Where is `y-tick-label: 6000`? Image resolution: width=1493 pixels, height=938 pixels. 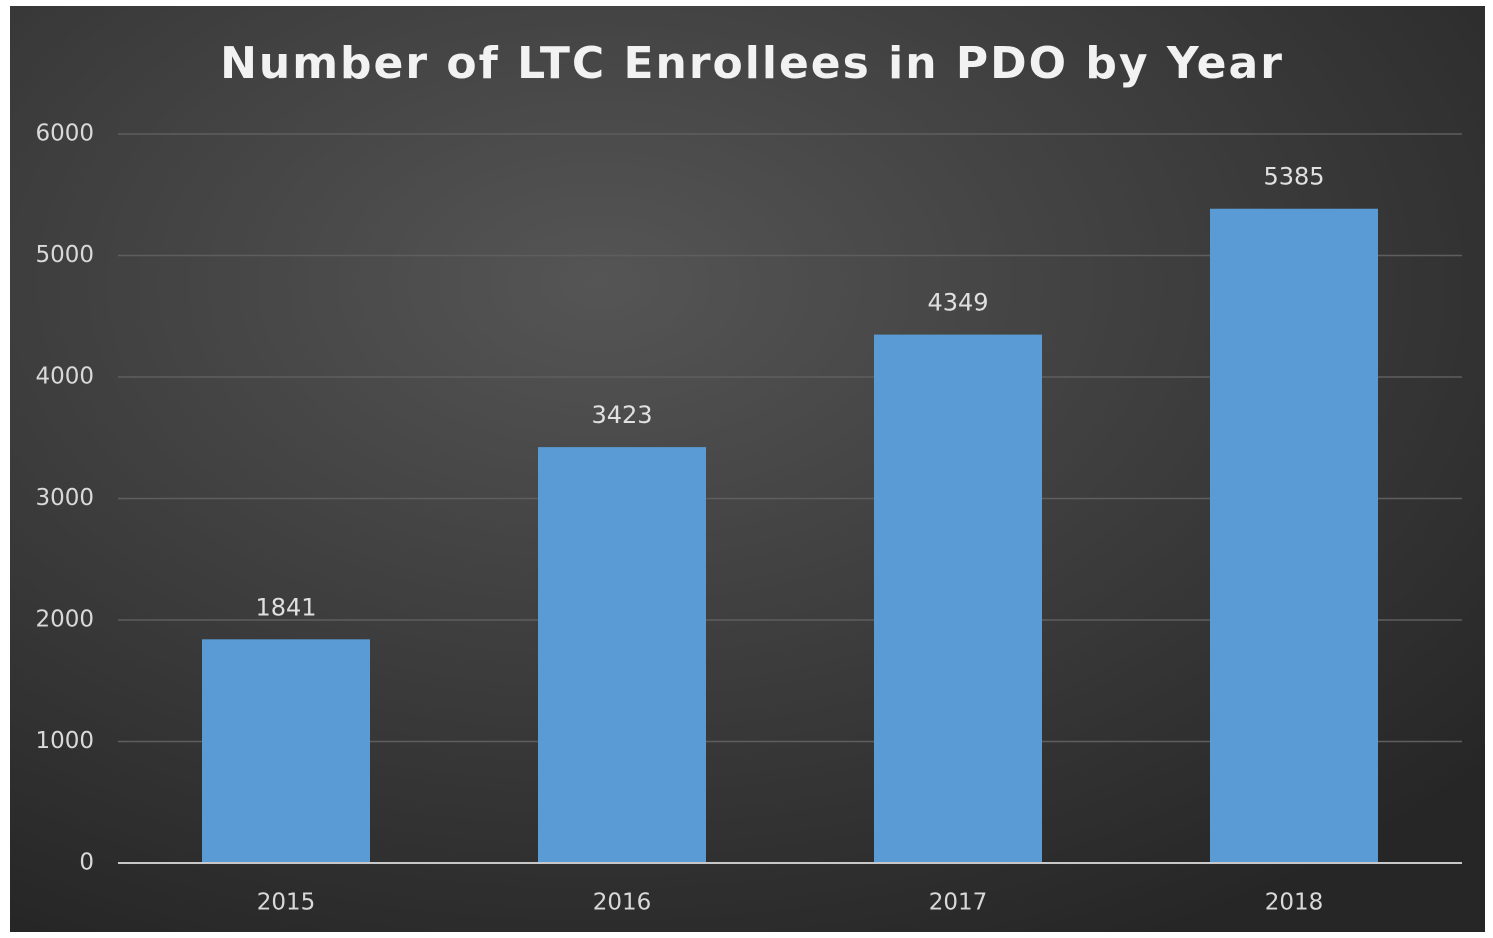
y-tick-label: 6000 is located at coordinates (64, 134).